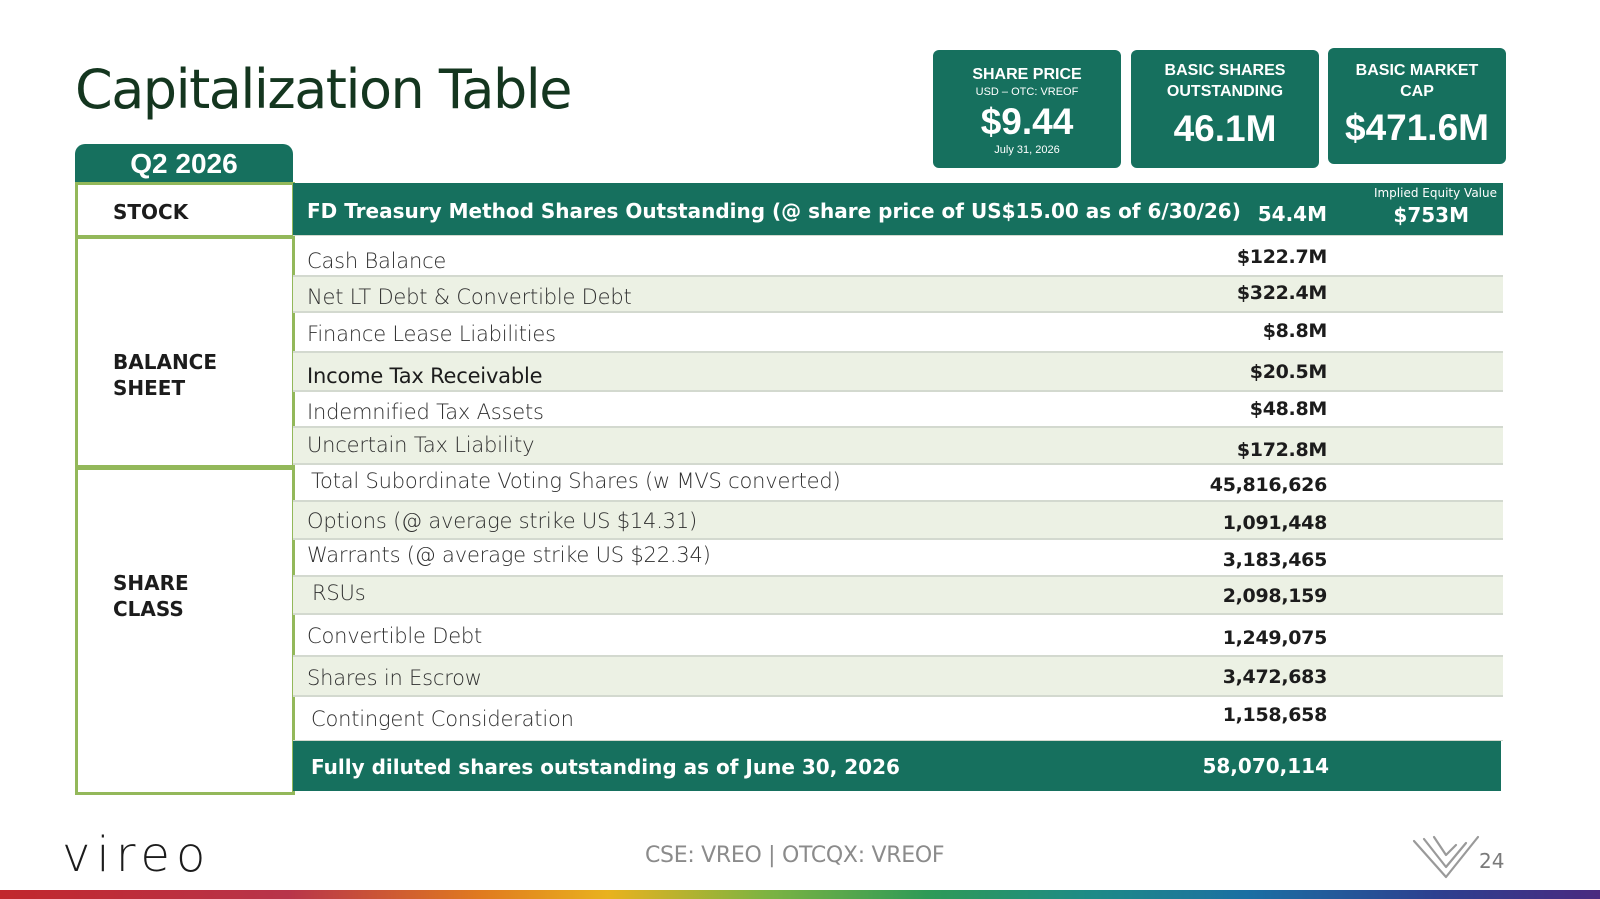 The width and height of the screenshot is (1600, 899). I want to click on table-row: Cash Balance $122.7M, so click(898, 255).